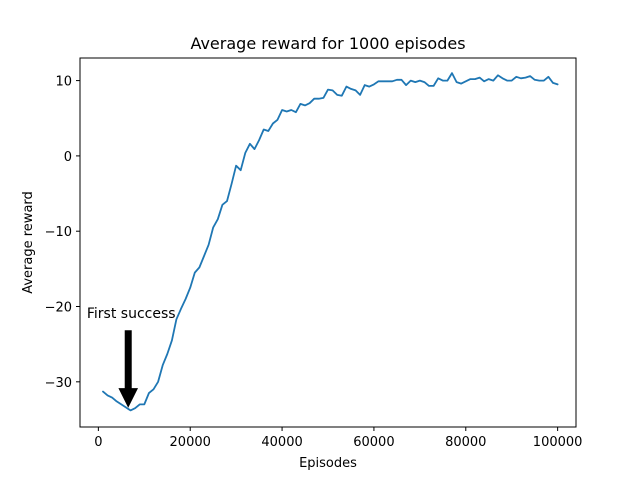 The image size is (640, 480). What do you see at coordinates (131, 314) in the screenshot?
I see `annotation-label: First success` at bounding box center [131, 314].